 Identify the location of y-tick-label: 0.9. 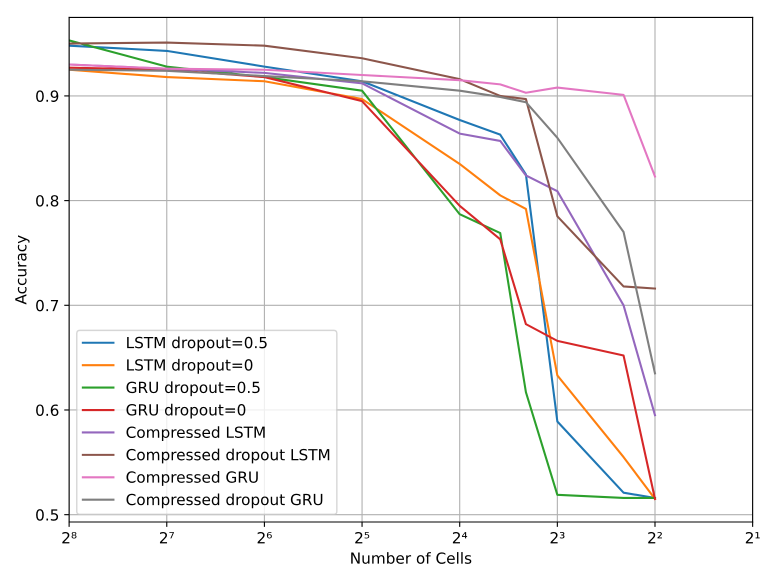
(47, 96).